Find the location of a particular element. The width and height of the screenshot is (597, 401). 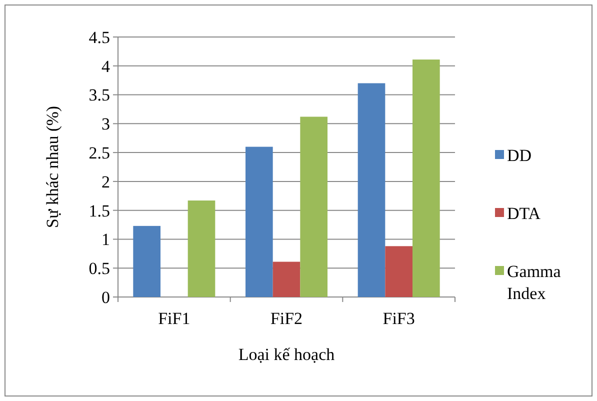

y-tick-label: 1 is located at coordinates (106, 240).